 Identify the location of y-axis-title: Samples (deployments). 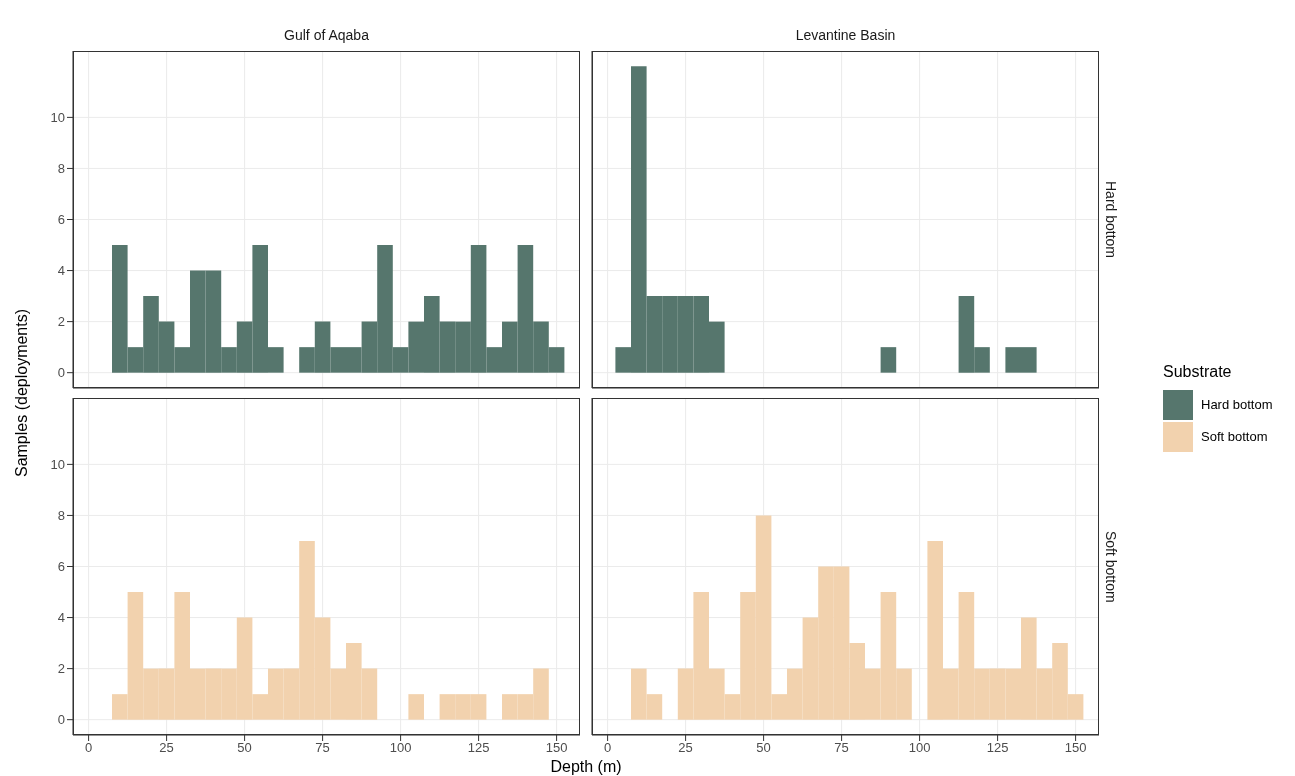
(22, 393).